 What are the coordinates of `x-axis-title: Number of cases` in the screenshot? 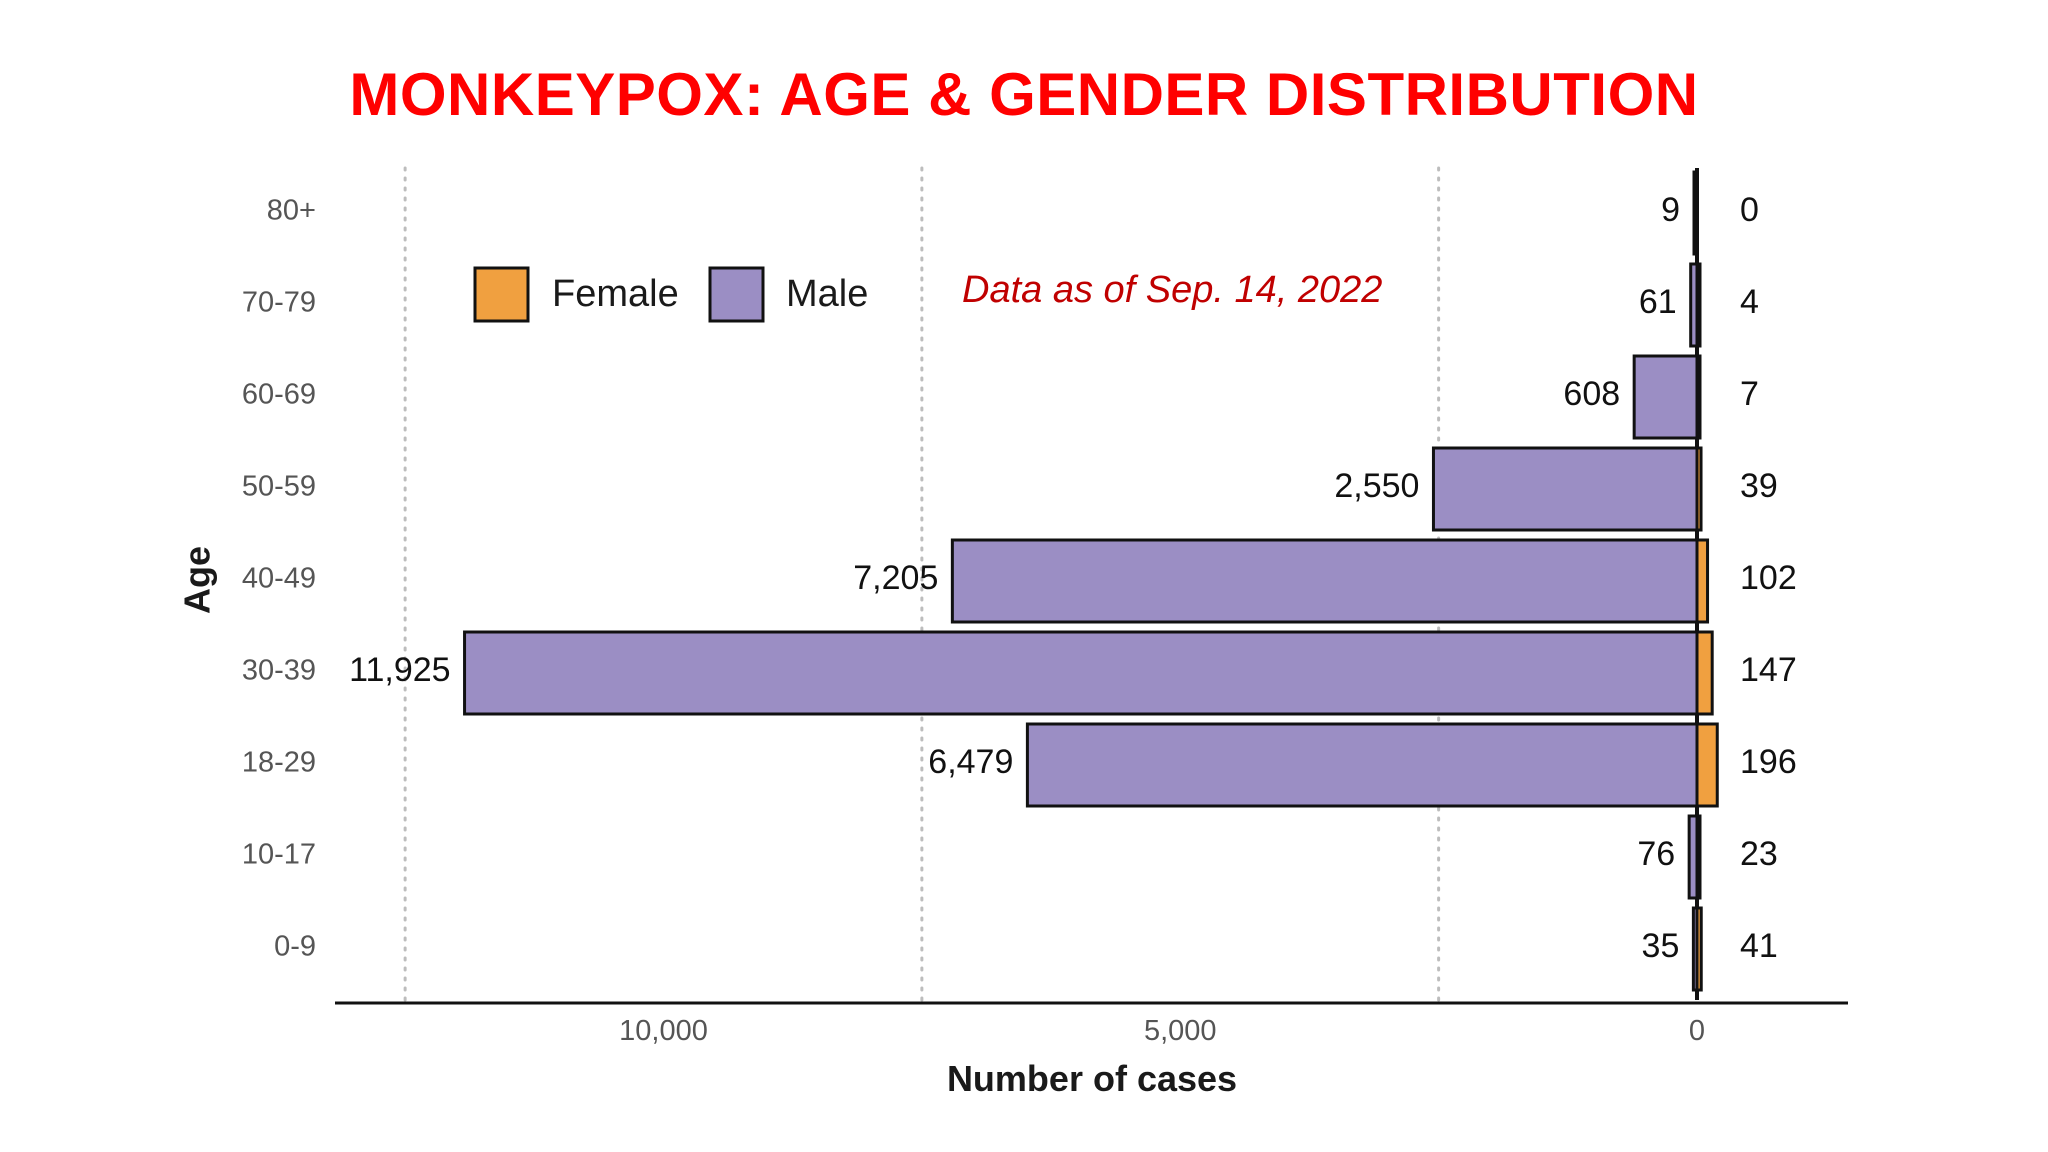 It's located at (1092, 1078).